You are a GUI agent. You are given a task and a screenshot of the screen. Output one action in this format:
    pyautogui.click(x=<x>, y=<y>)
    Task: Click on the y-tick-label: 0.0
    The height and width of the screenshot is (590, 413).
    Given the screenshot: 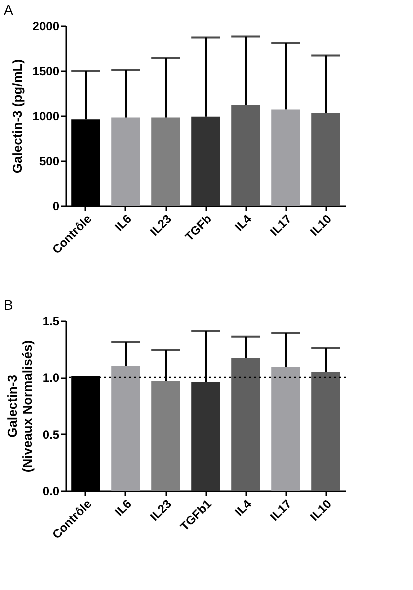 What is the action you would take?
    pyautogui.click(x=51, y=491)
    